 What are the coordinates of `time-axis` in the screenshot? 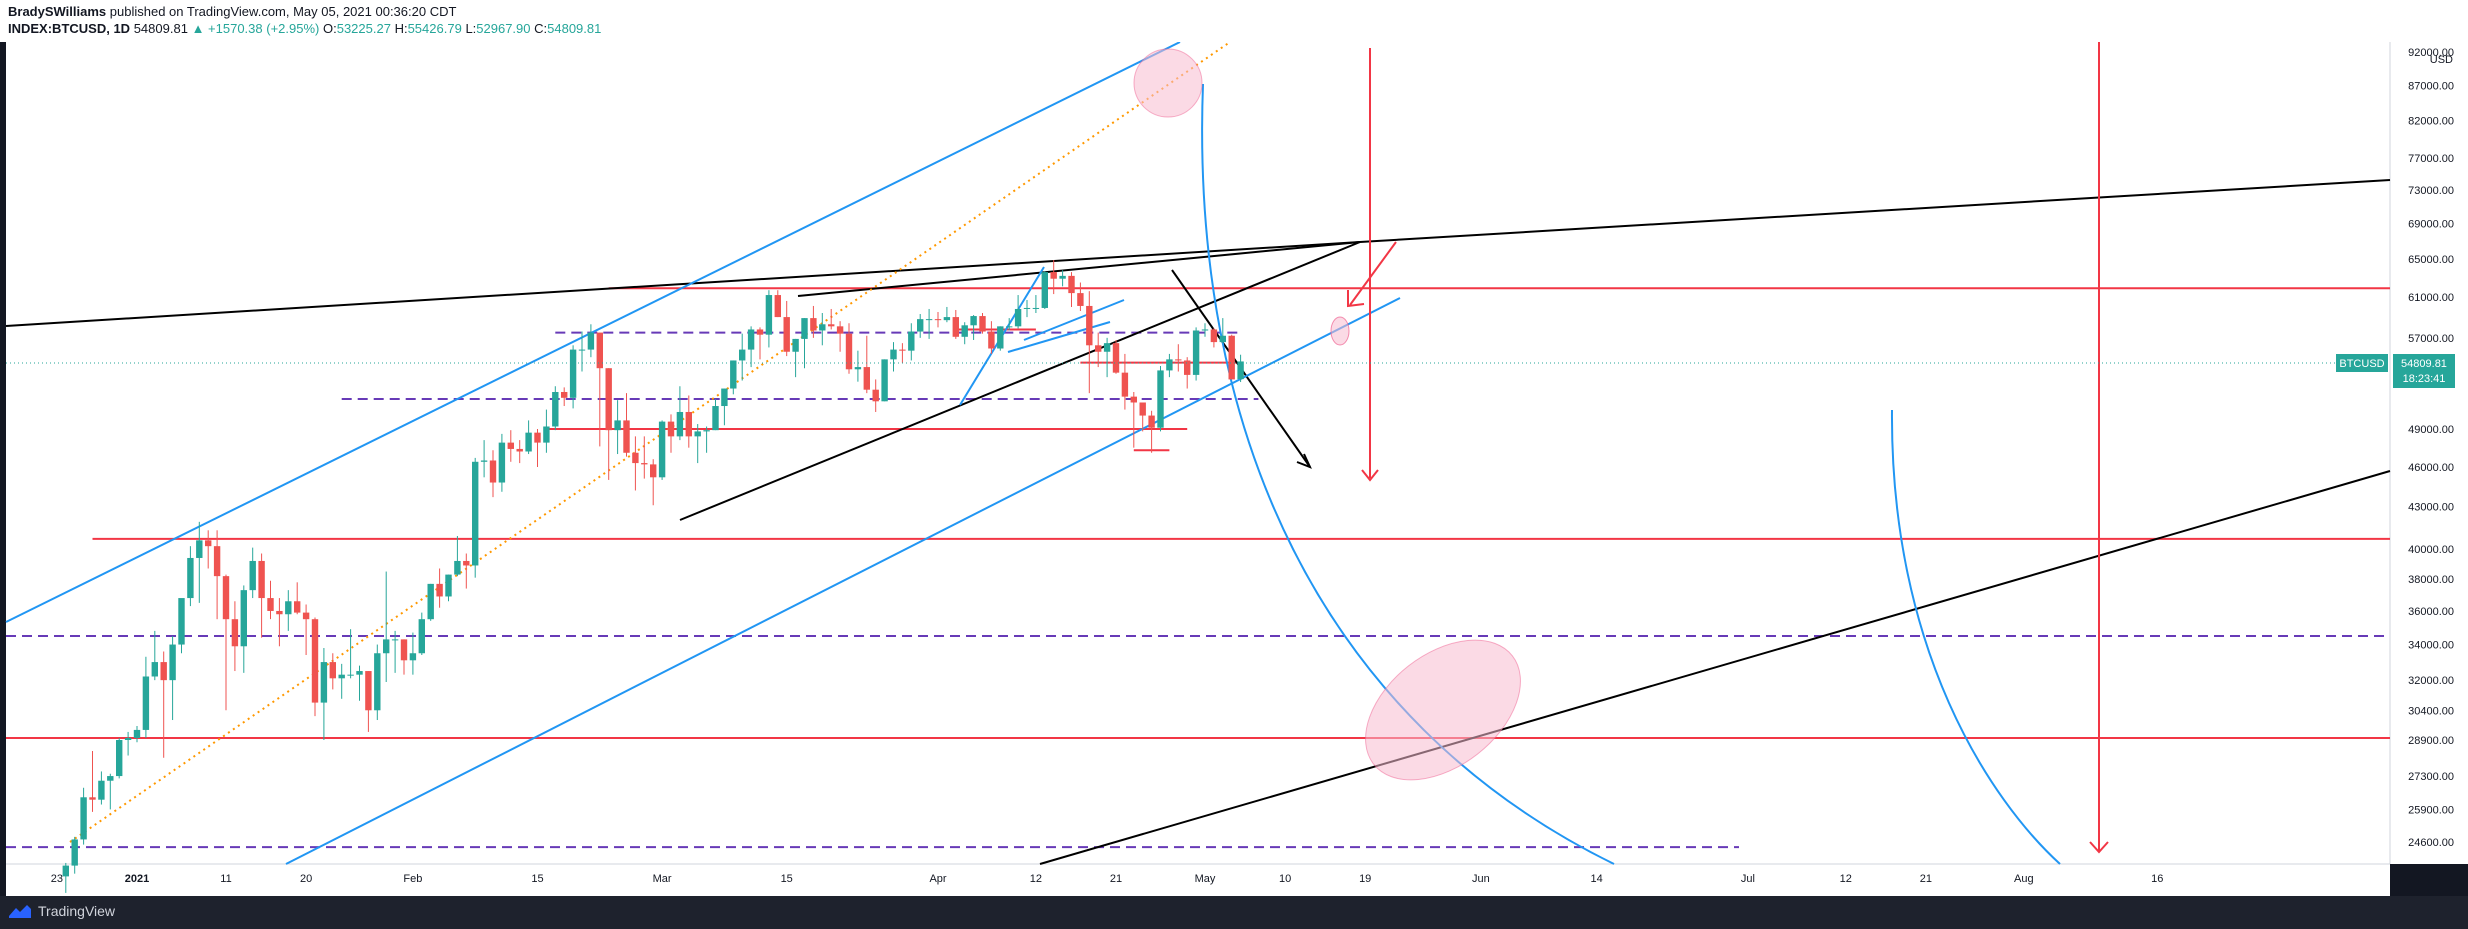 It's located at (1198, 880).